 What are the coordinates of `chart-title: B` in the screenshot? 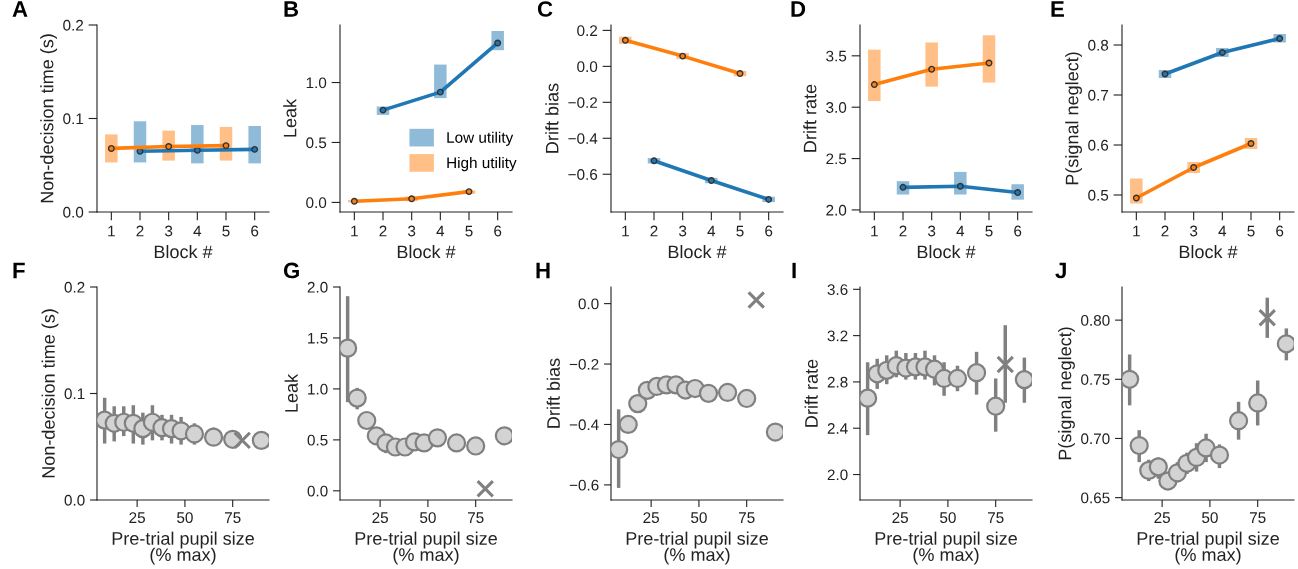 It's located at (291, 9).